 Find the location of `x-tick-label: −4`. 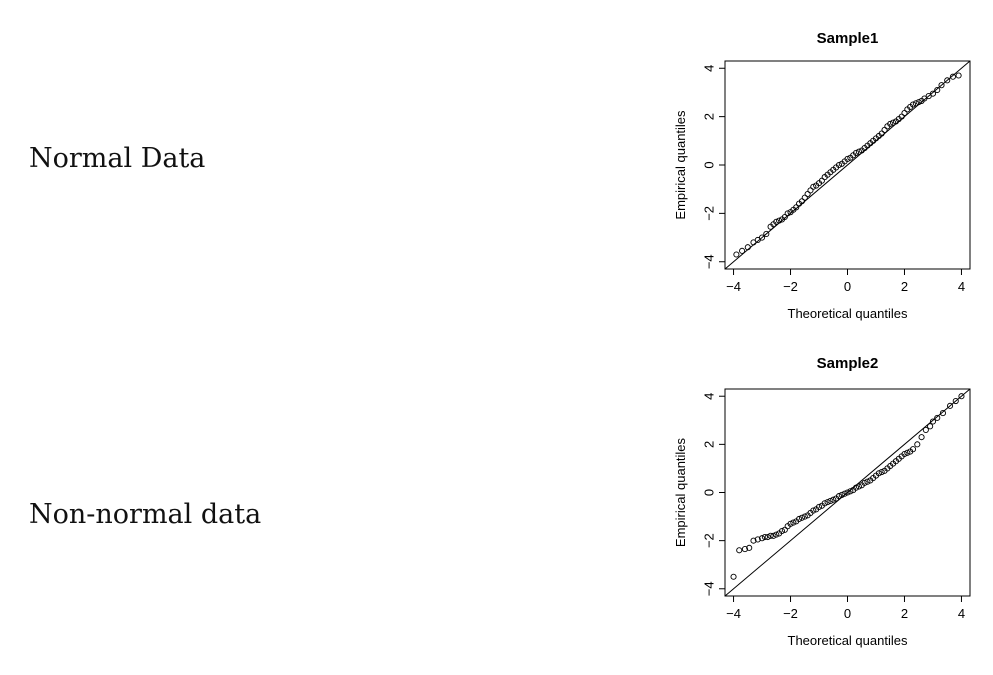

x-tick-label: −4 is located at coordinates (733, 286).